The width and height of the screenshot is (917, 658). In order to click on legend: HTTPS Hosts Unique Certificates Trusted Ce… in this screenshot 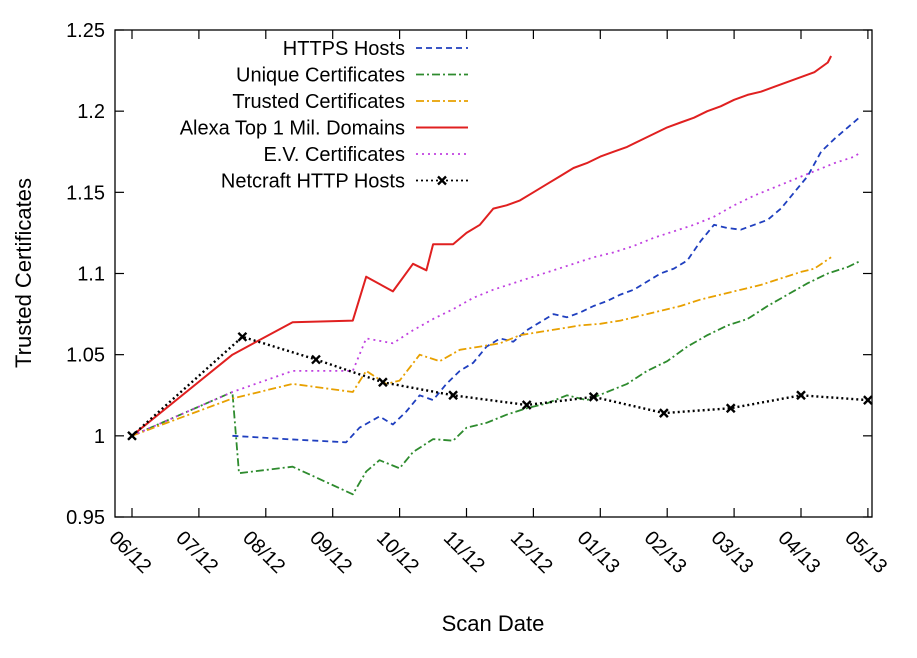, I will do `click(324, 115)`.